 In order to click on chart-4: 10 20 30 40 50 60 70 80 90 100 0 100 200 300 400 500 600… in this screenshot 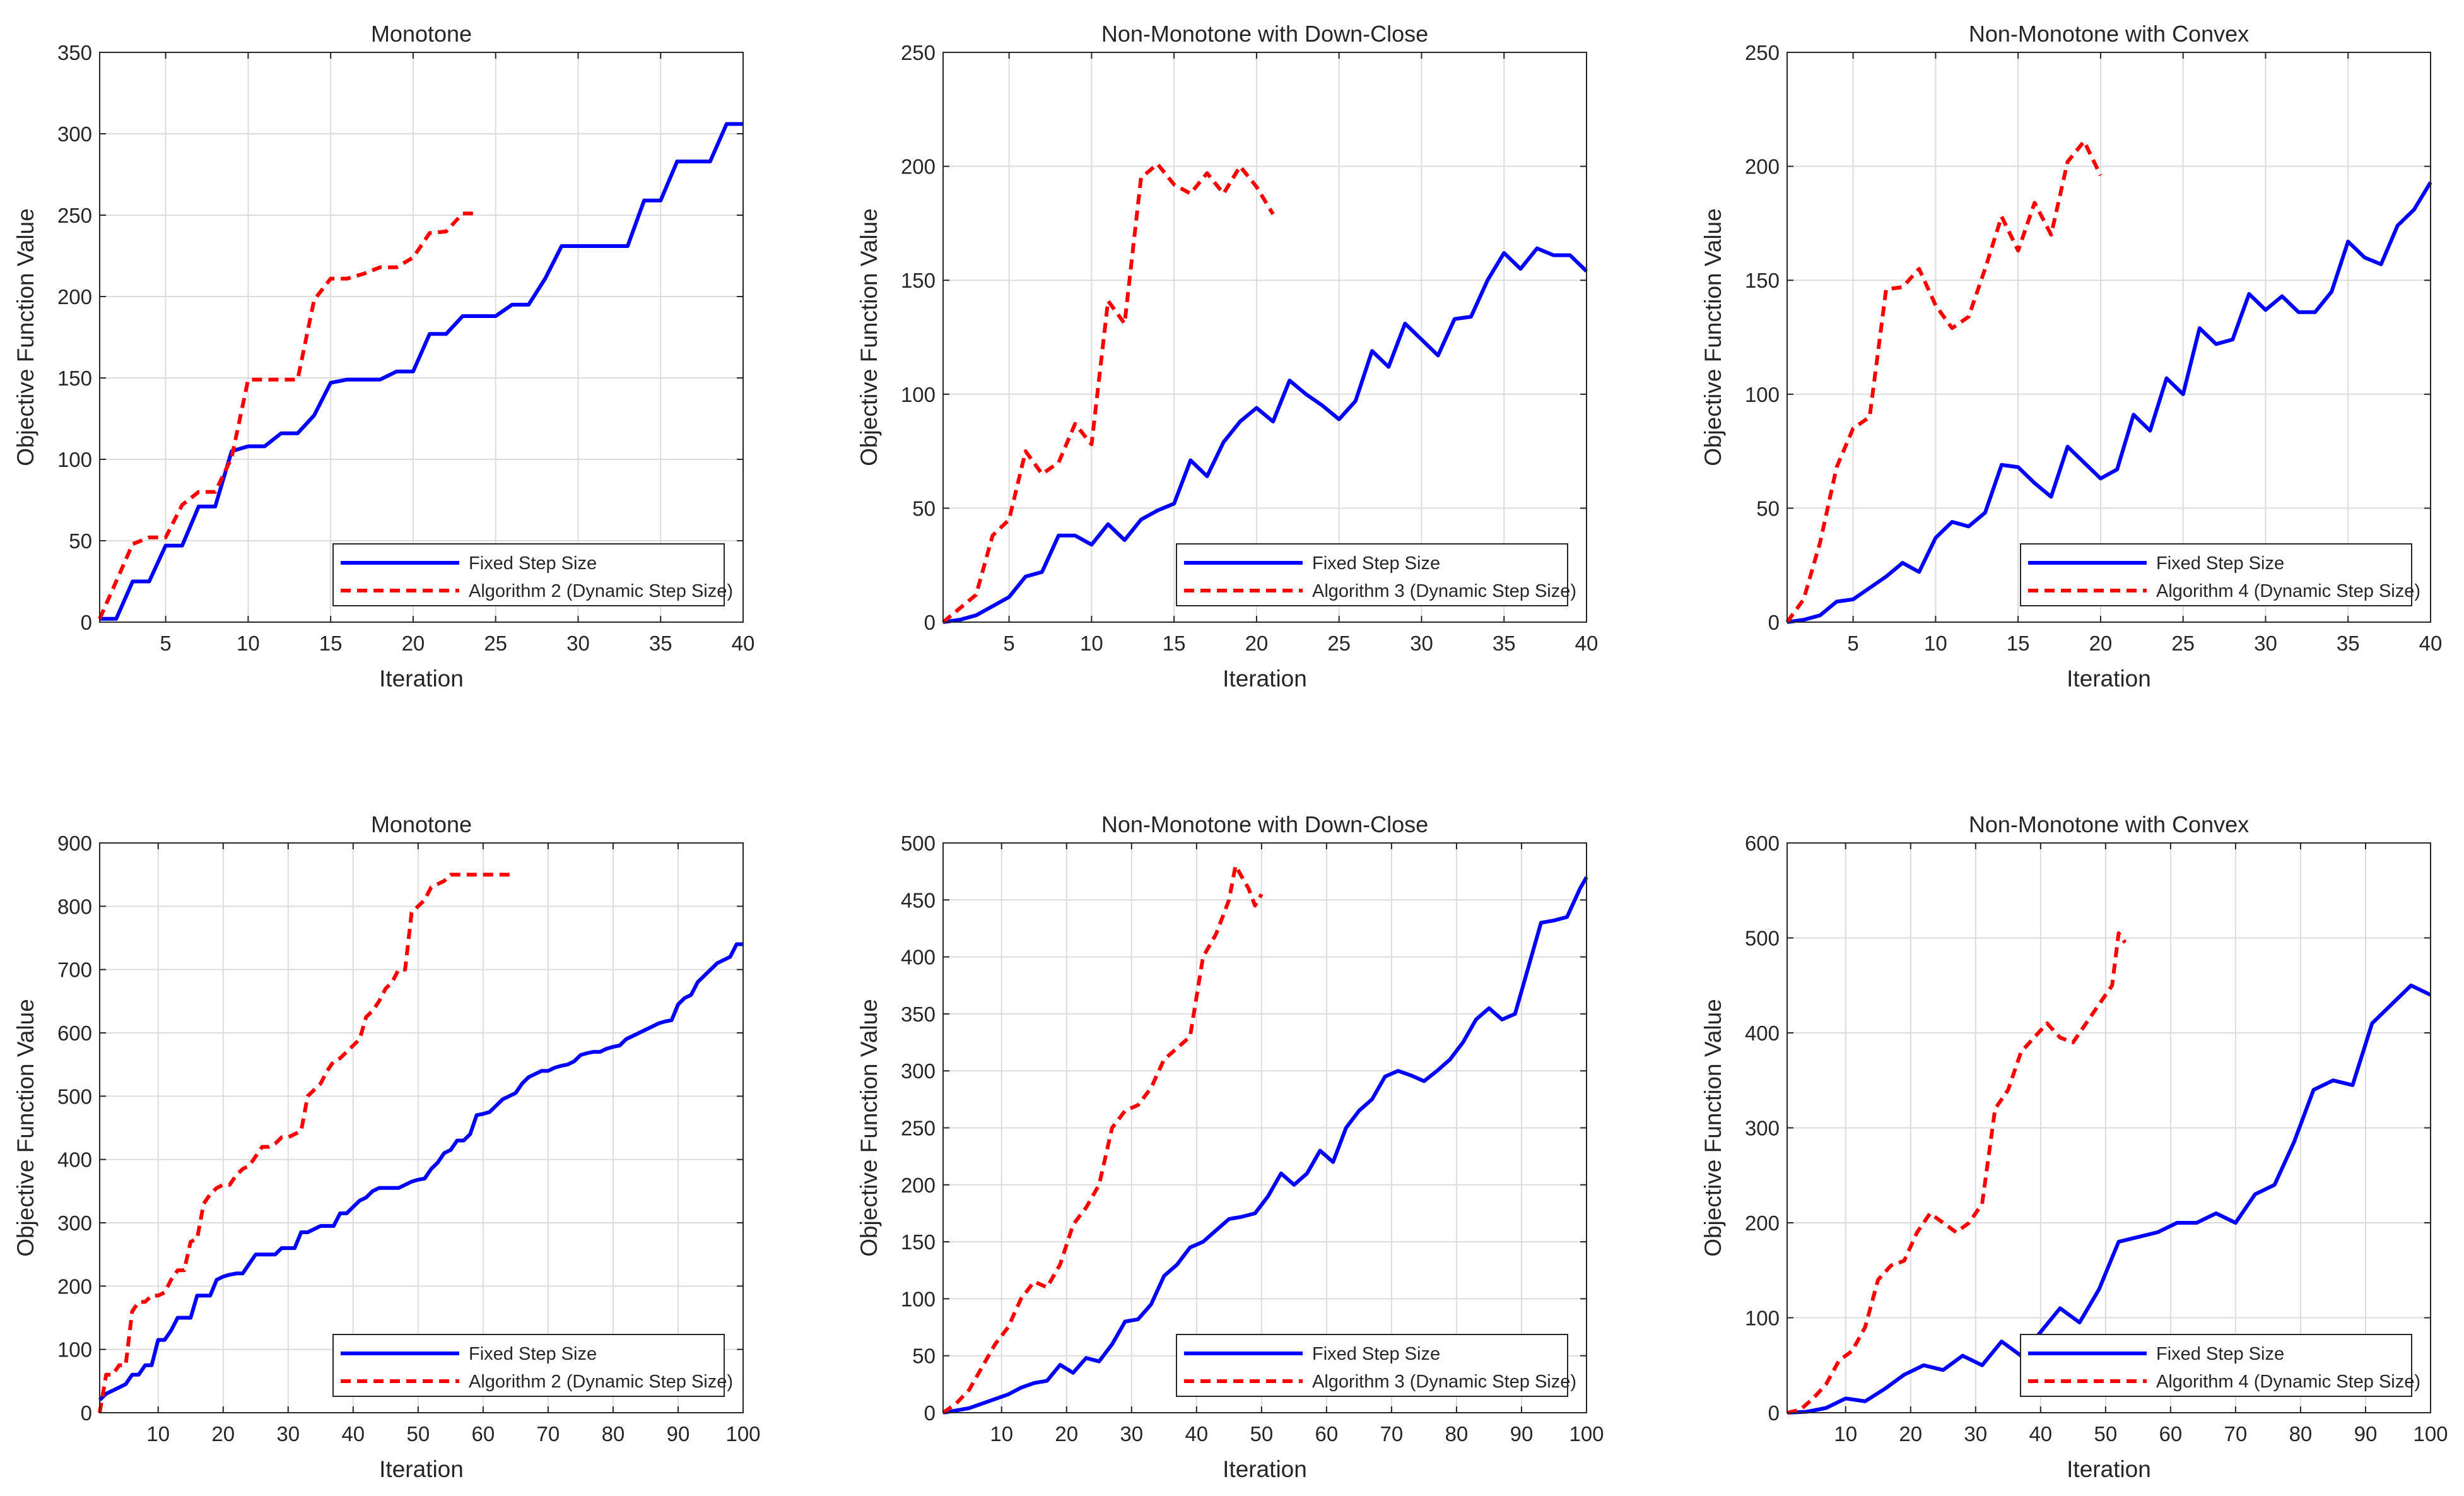, I will do `click(387, 1146)`.